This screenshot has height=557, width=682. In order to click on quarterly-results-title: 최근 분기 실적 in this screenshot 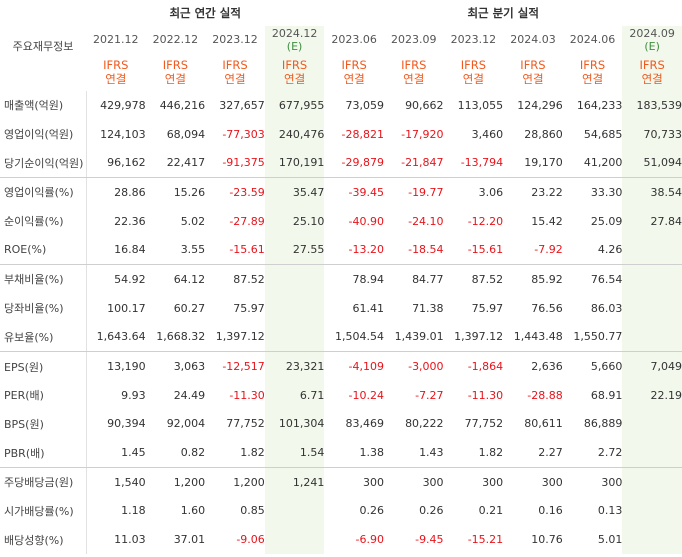, I will do `click(503, 13)`.